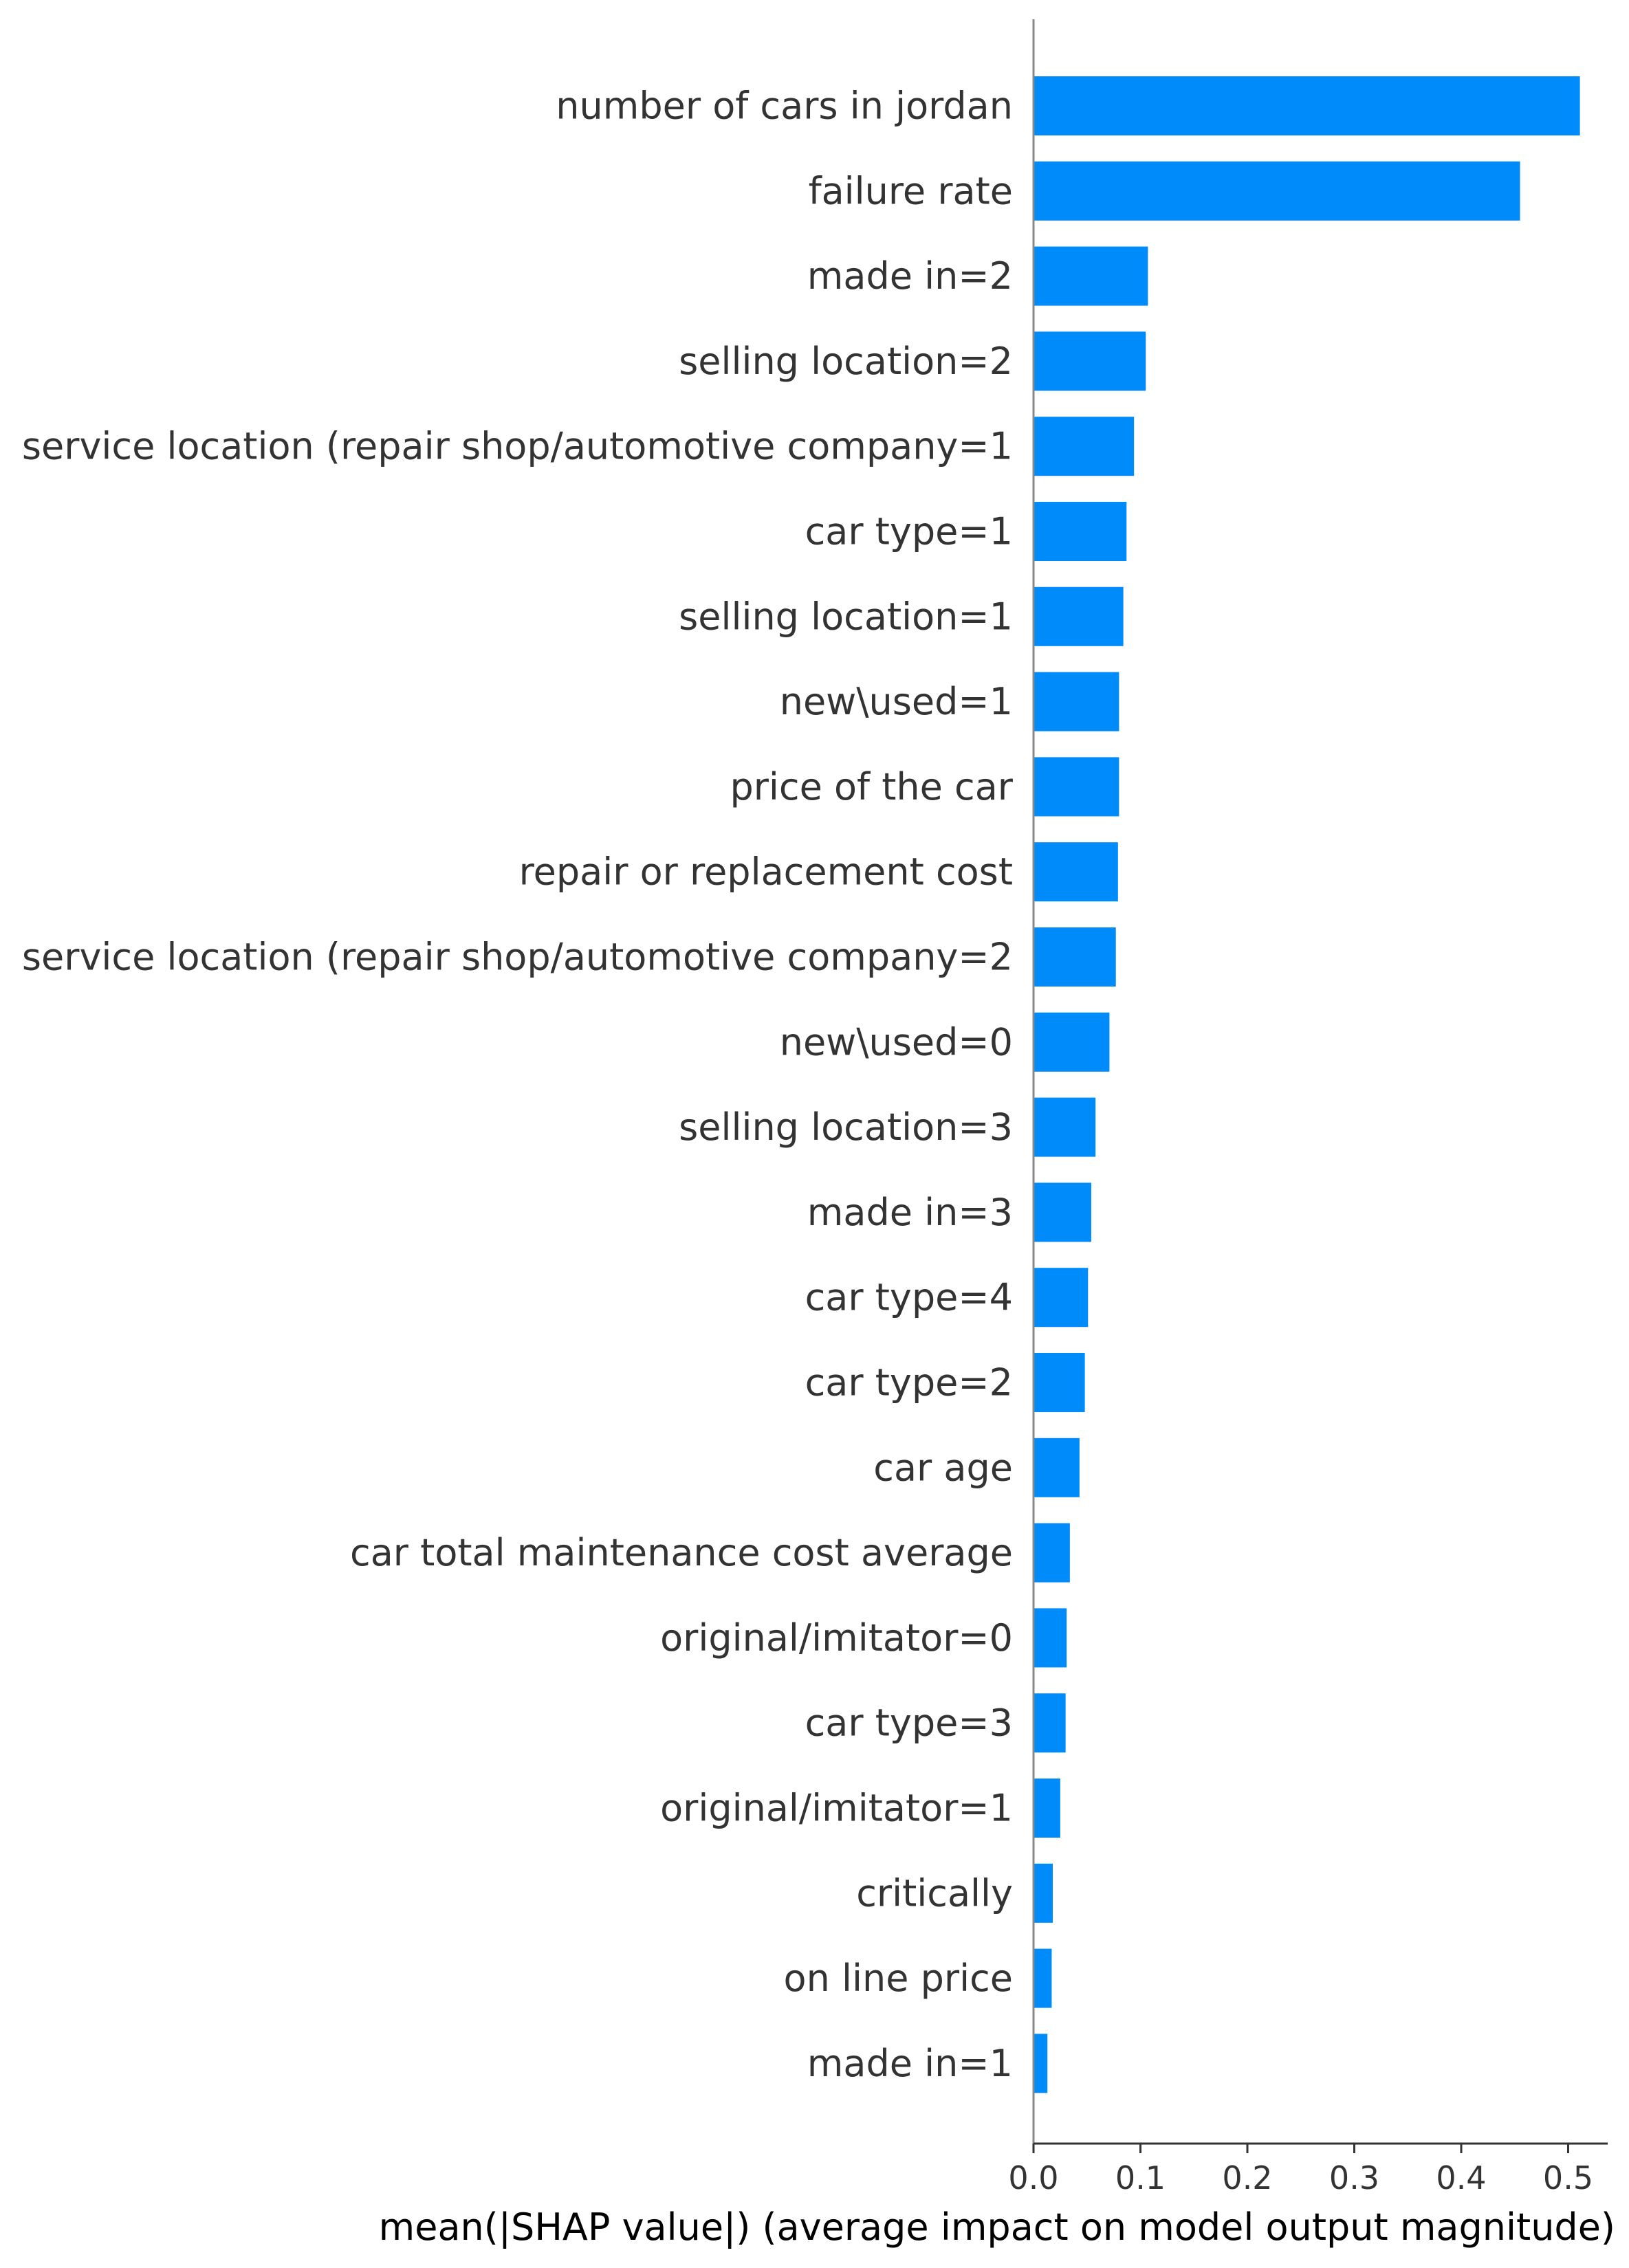 This screenshot has height=2268, width=1629. What do you see at coordinates (910, 2063) in the screenshot?
I see `category-label-23: made in=1` at bounding box center [910, 2063].